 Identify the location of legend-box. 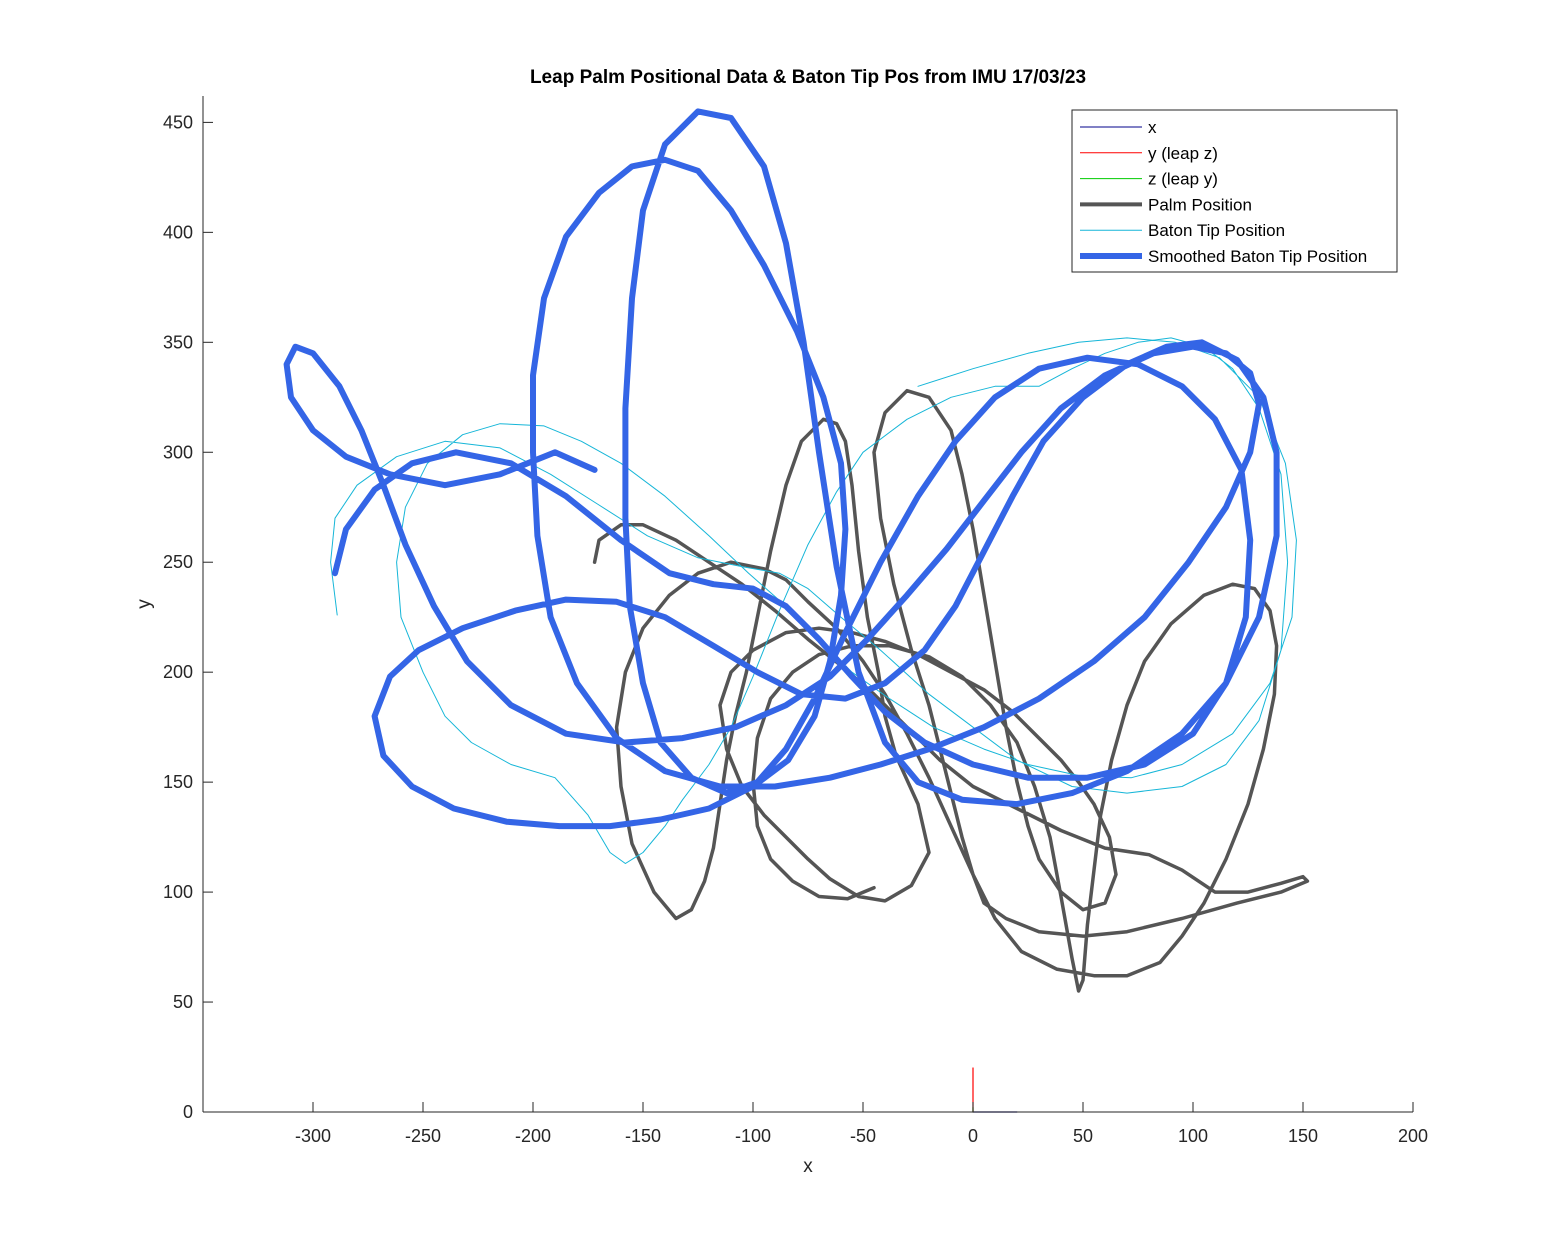
(1234, 191).